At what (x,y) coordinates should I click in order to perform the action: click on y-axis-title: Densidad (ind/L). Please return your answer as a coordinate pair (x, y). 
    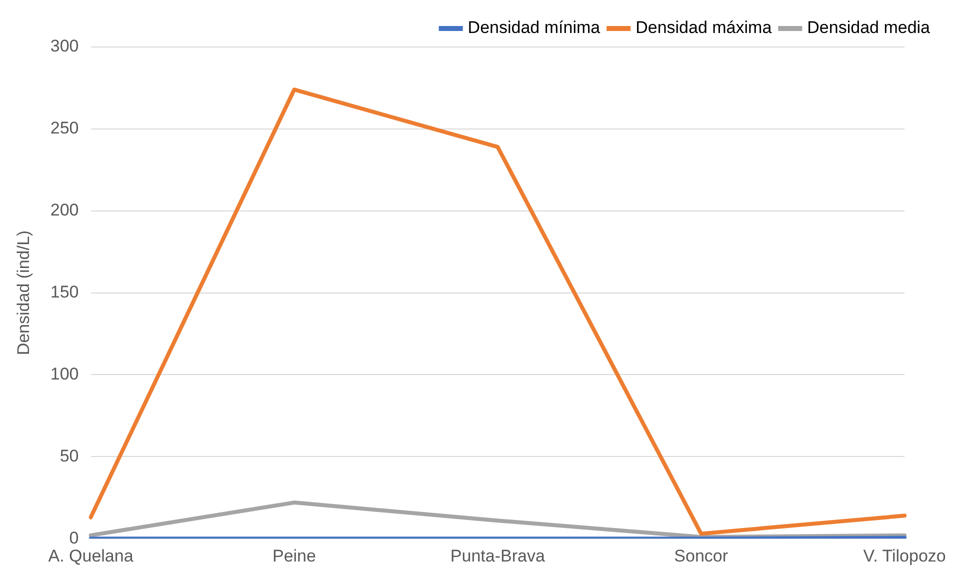
    Looking at the image, I should click on (23, 293).